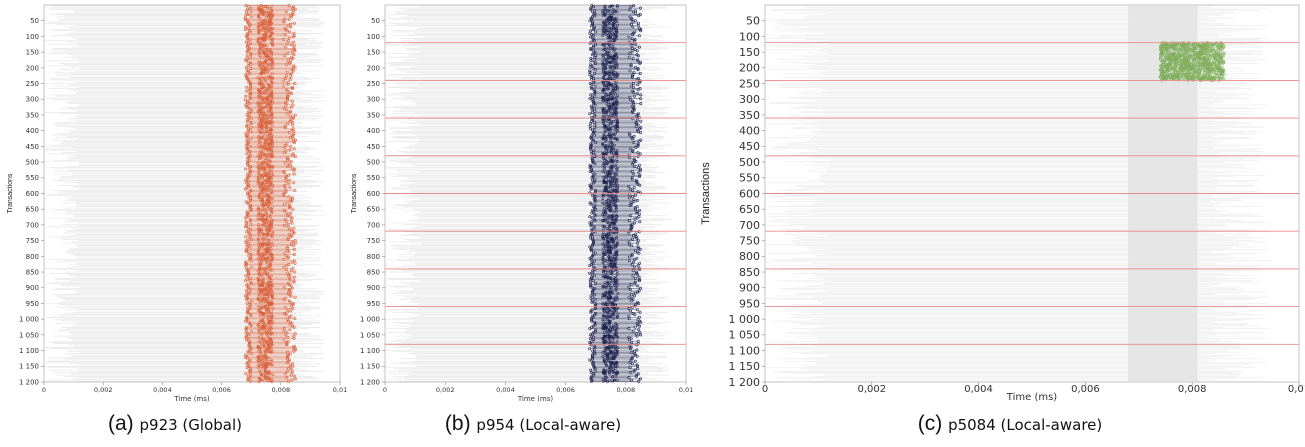 The width and height of the screenshot is (1305, 447). I want to click on y-tick-label: 1 050, so click(29, 335).